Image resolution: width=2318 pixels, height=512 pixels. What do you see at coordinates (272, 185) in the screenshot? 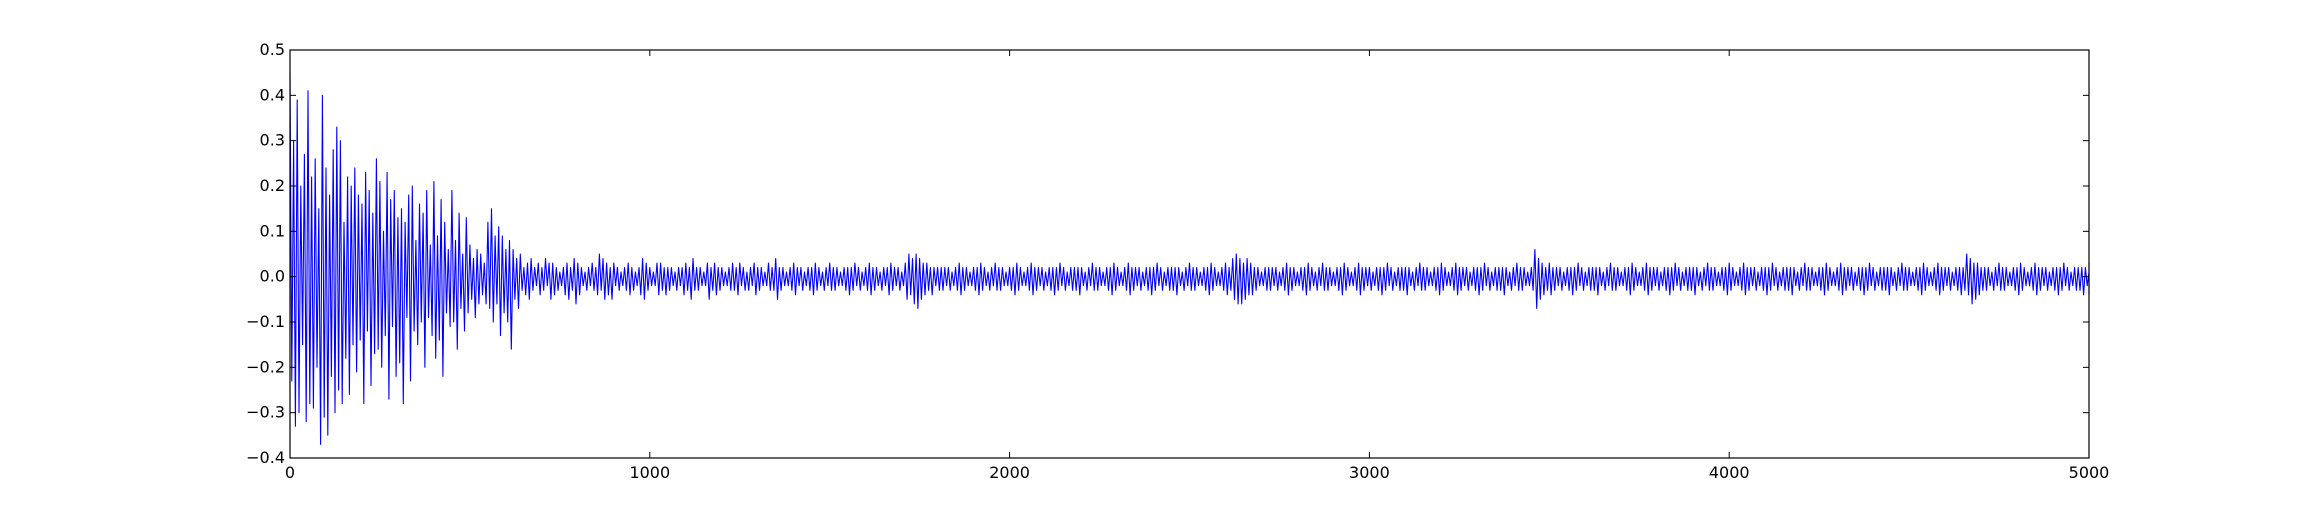
I see `y-tick-label-6: 0.2` at bounding box center [272, 185].